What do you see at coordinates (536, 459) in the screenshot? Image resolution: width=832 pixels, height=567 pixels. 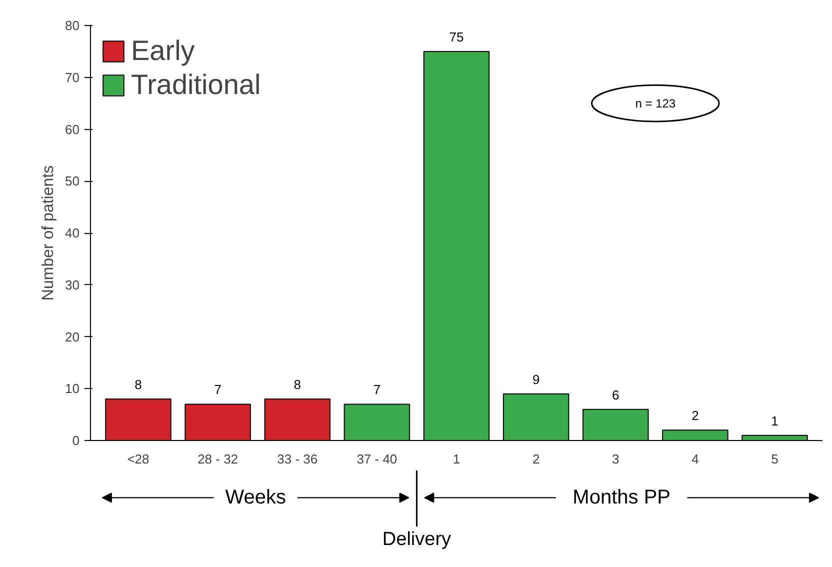 I see `x-tick-label: 2` at bounding box center [536, 459].